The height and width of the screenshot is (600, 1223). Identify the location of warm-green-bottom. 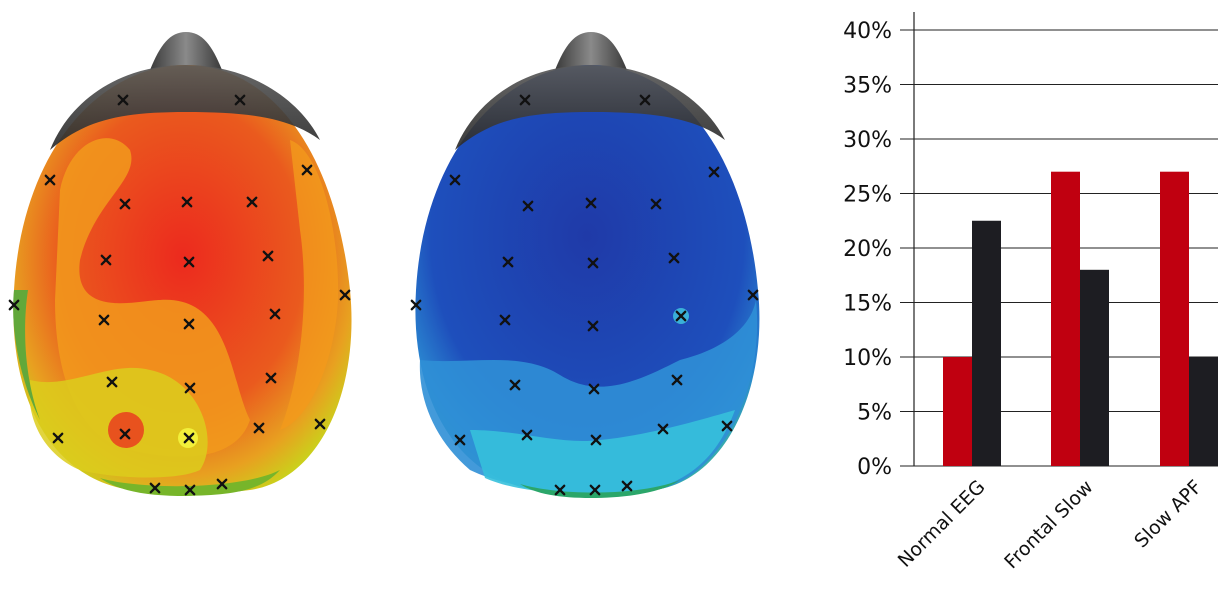
(190, 483).